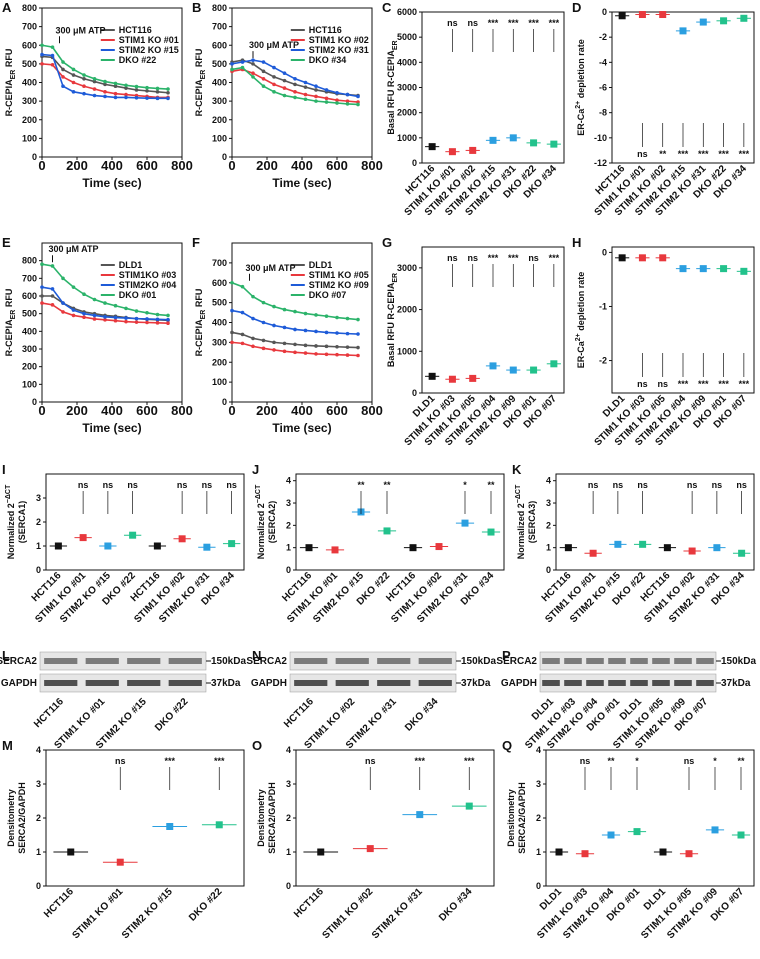 The height and width of the screenshot is (959, 760). Describe the element at coordinates (219, 120) in the screenshot. I see `y-tick-label: 200` at that location.